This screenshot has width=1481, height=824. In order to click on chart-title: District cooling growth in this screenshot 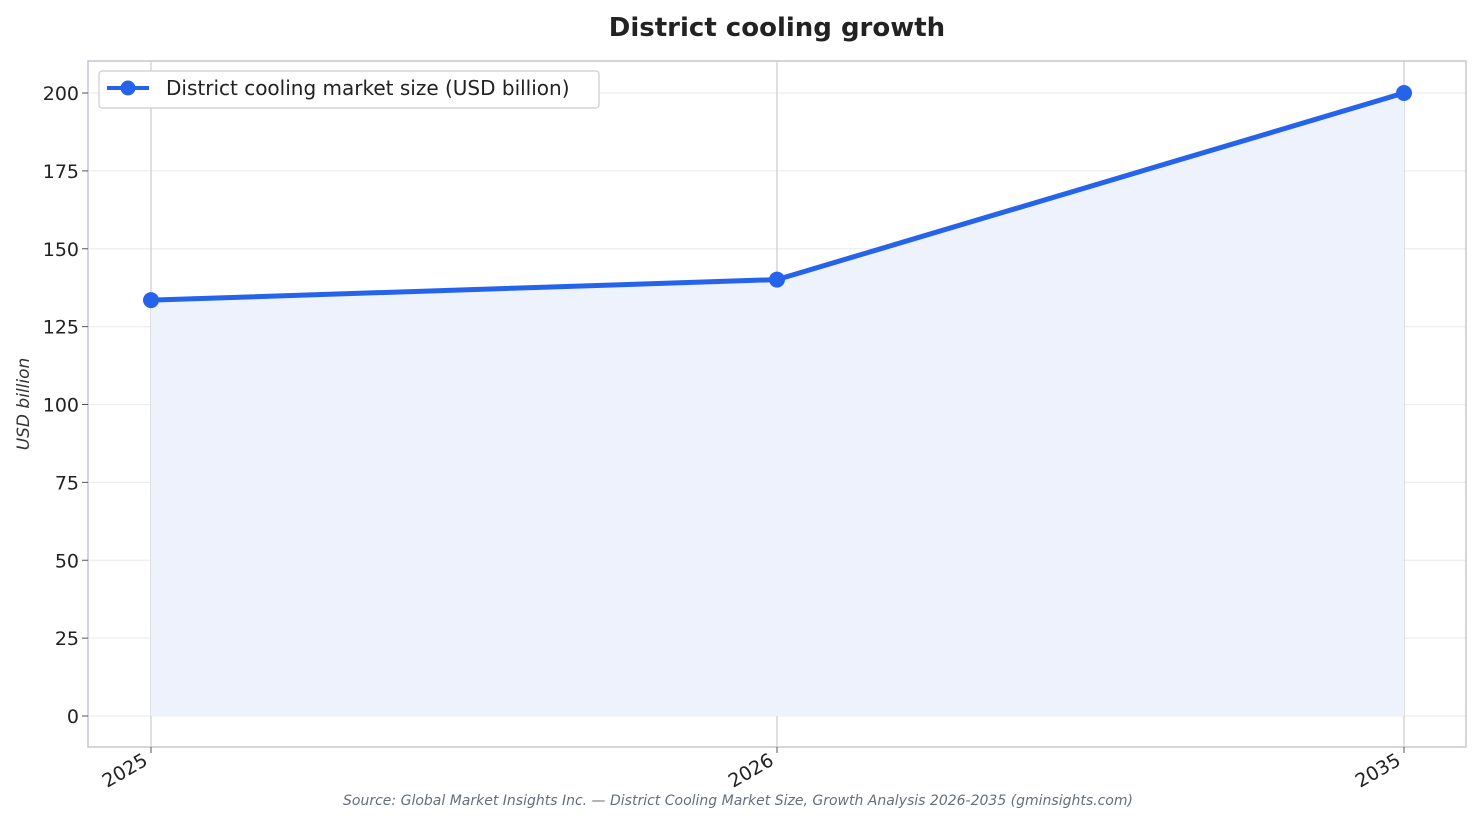, I will do `click(777, 28)`.